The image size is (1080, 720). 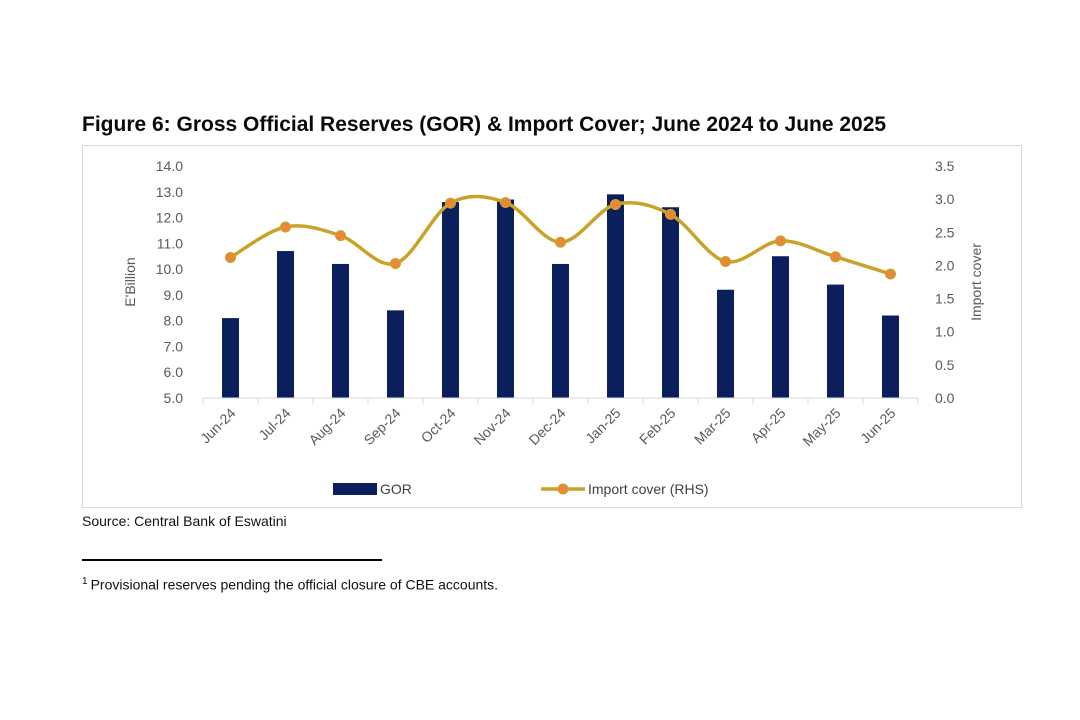 I want to click on x-tick-label: Apr-25, so click(x=768, y=425).